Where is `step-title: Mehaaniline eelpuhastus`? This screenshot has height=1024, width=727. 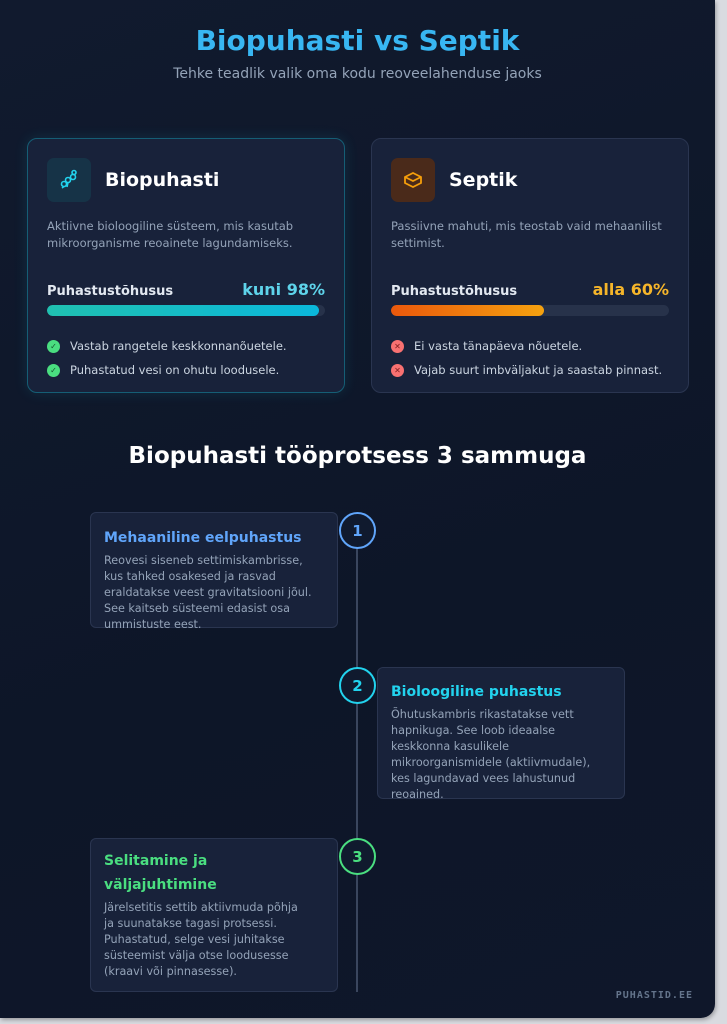 step-title: Mehaaniline eelpuhastus is located at coordinates (203, 538).